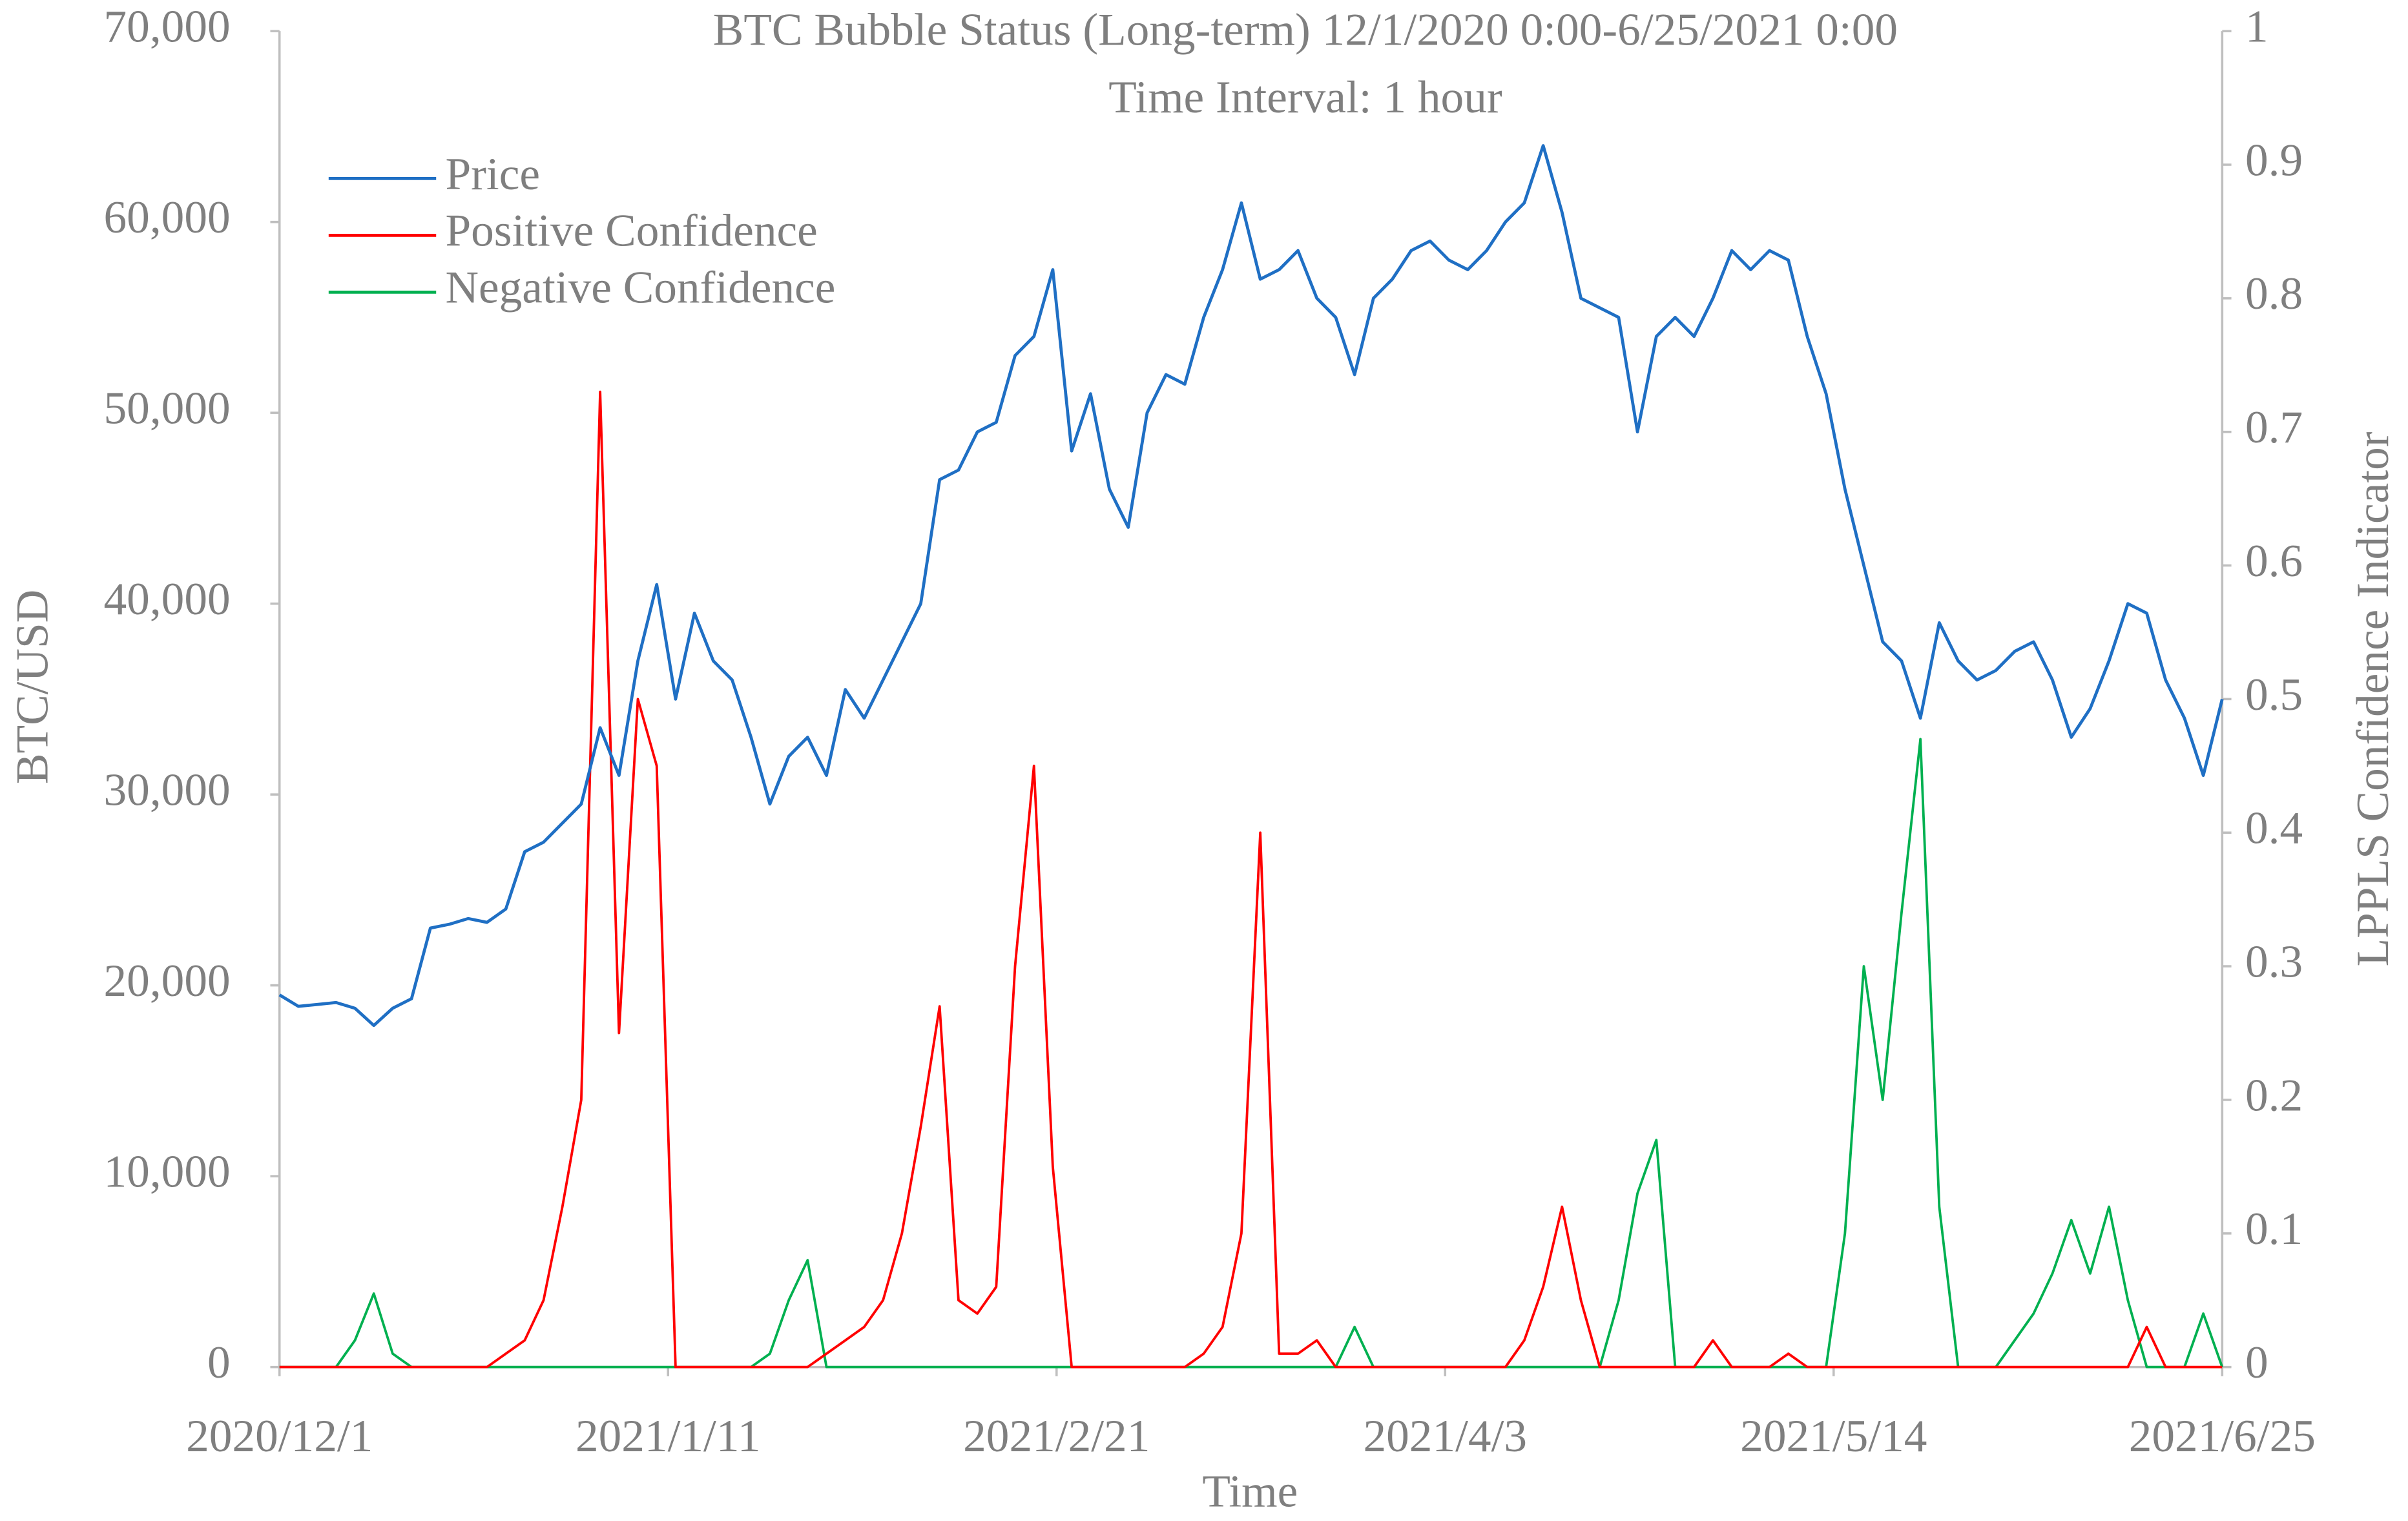  What do you see at coordinates (279, 1436) in the screenshot?
I see `x-tick-label: 2020/12/1` at bounding box center [279, 1436].